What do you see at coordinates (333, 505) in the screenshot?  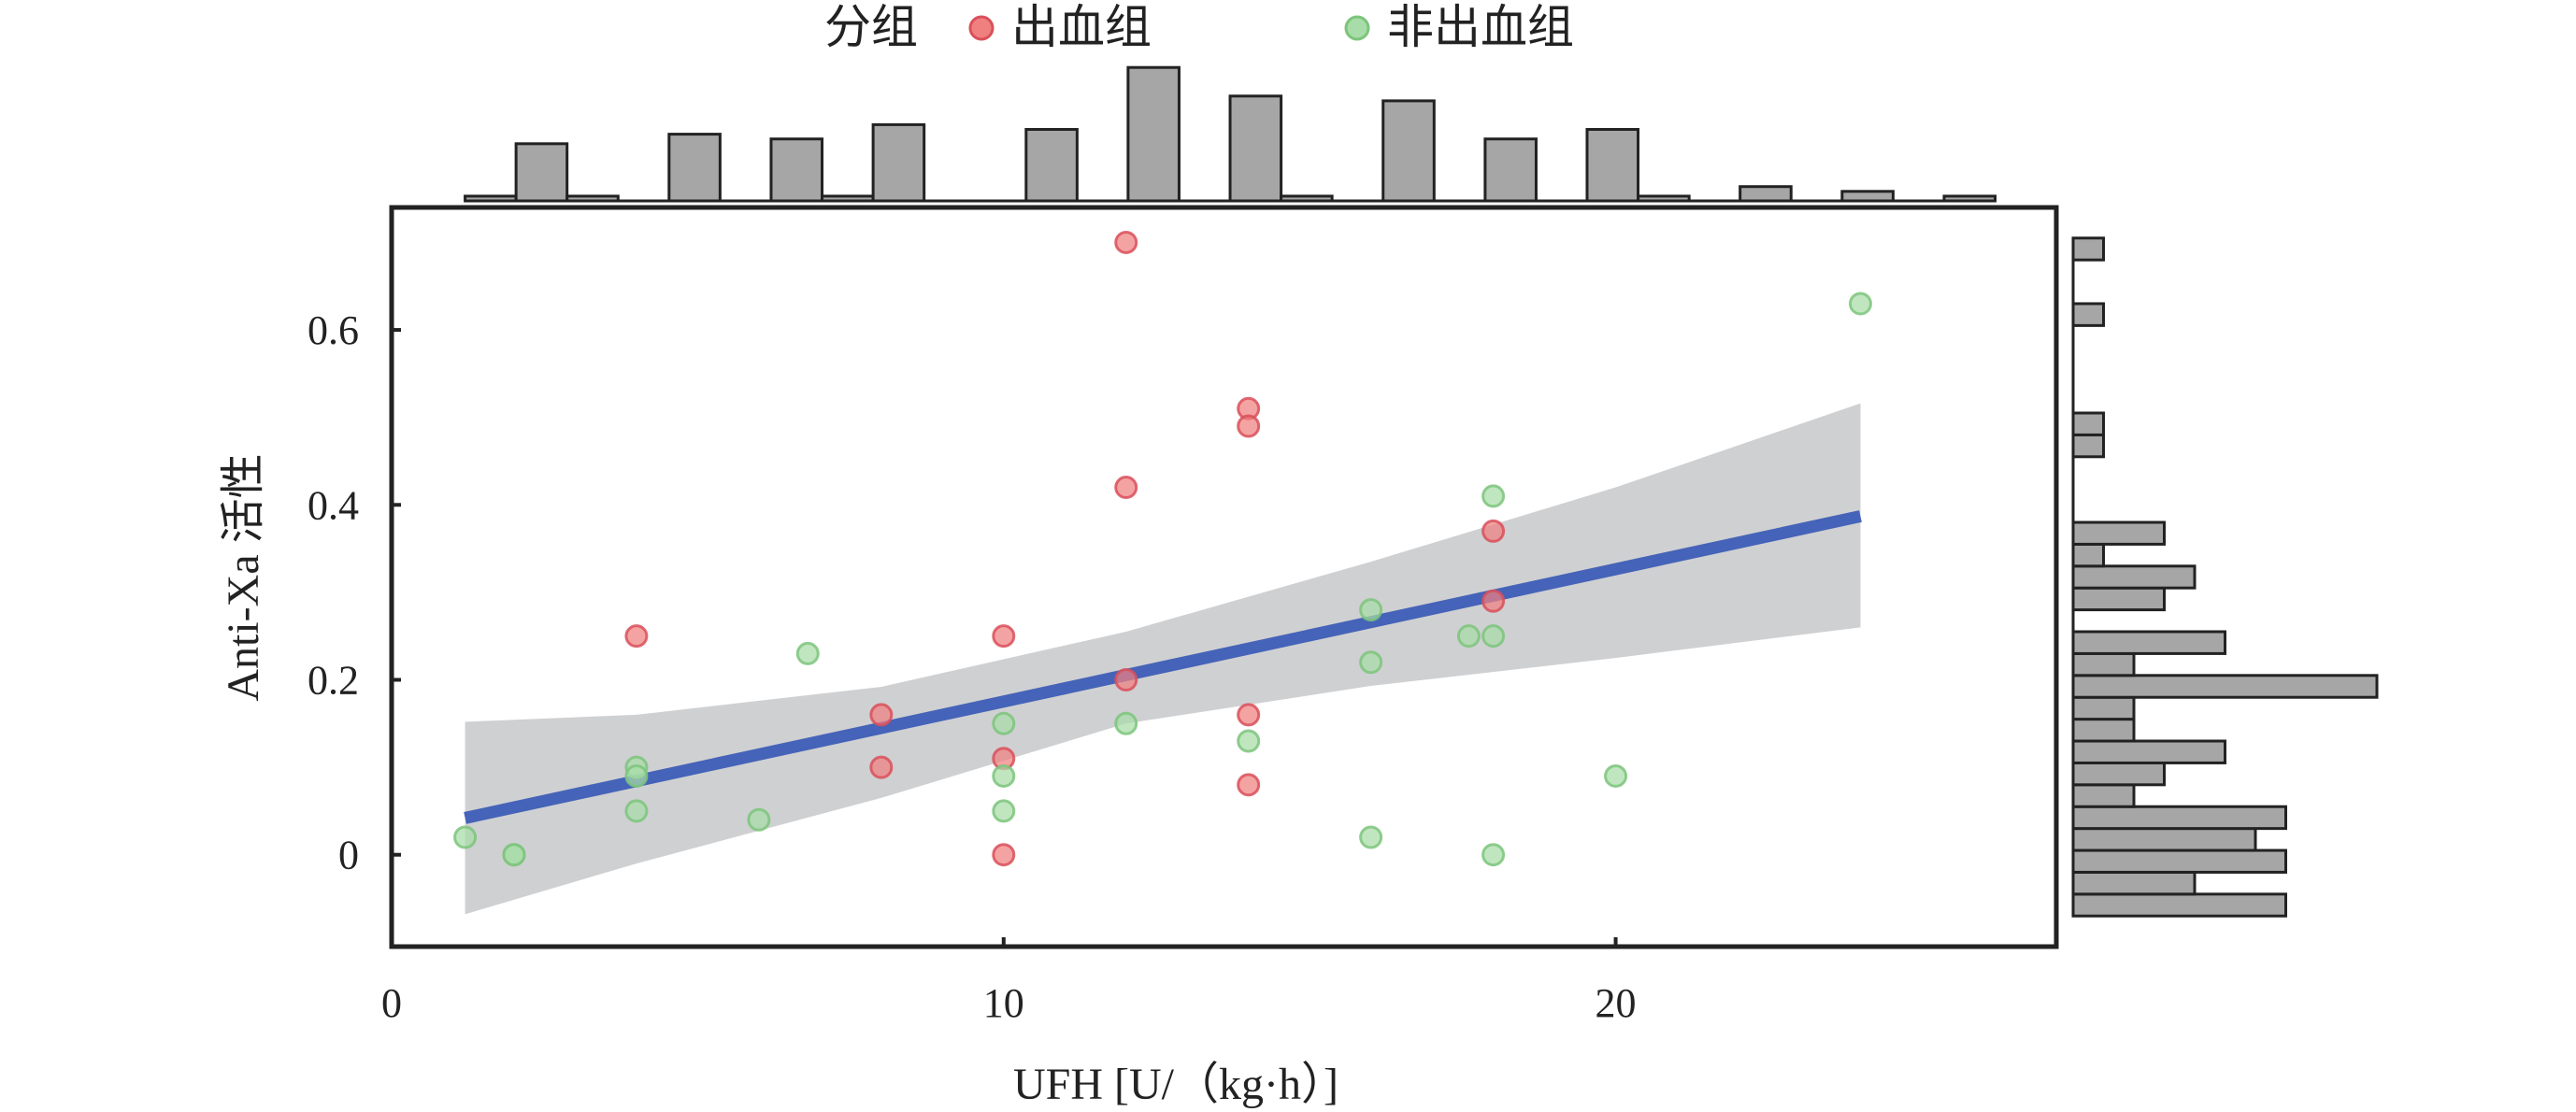 I see `y-tick-label-2: 0.4` at bounding box center [333, 505].